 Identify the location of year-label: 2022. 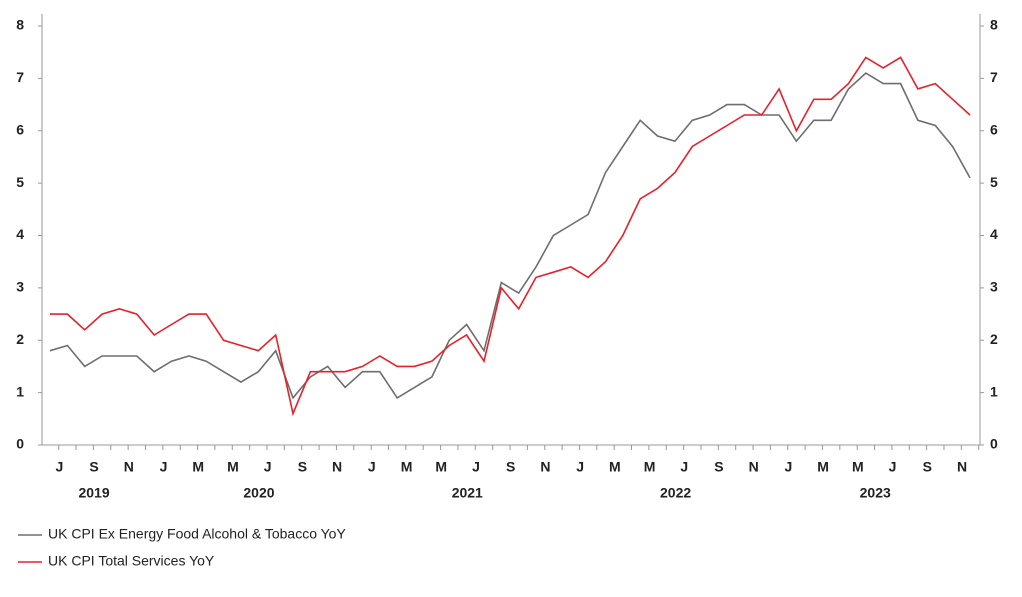
(675, 493).